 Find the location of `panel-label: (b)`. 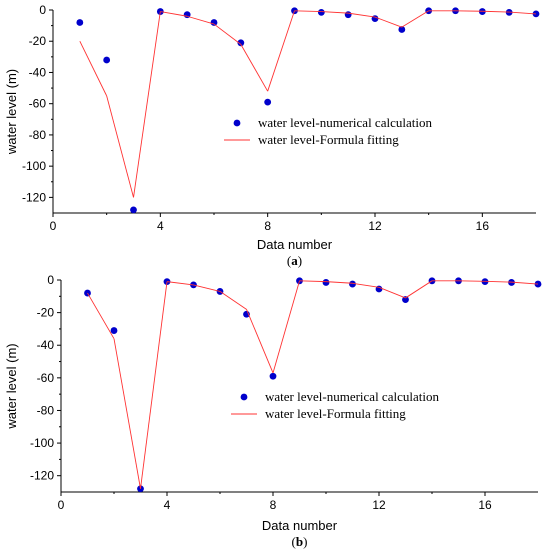

panel-label: (b) is located at coordinates (300, 541).